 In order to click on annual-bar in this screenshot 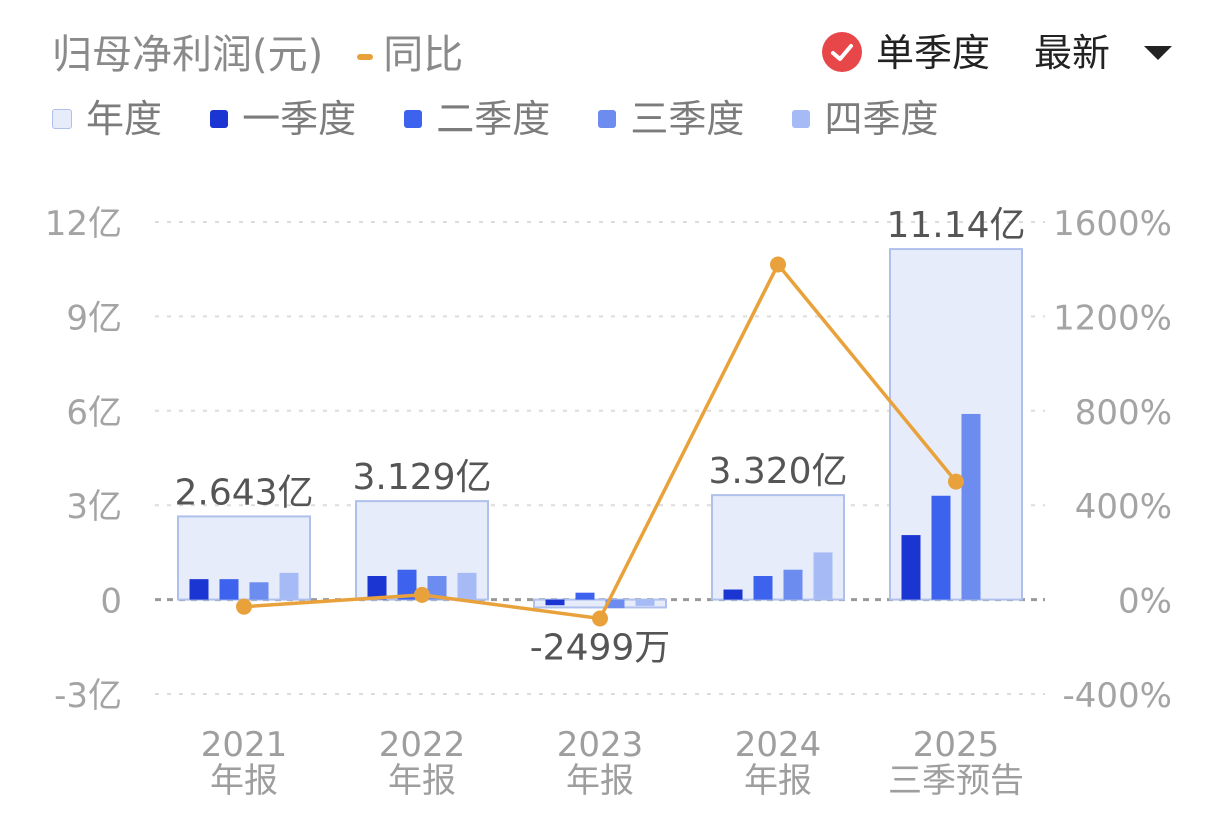, I will do `click(600, 603)`.